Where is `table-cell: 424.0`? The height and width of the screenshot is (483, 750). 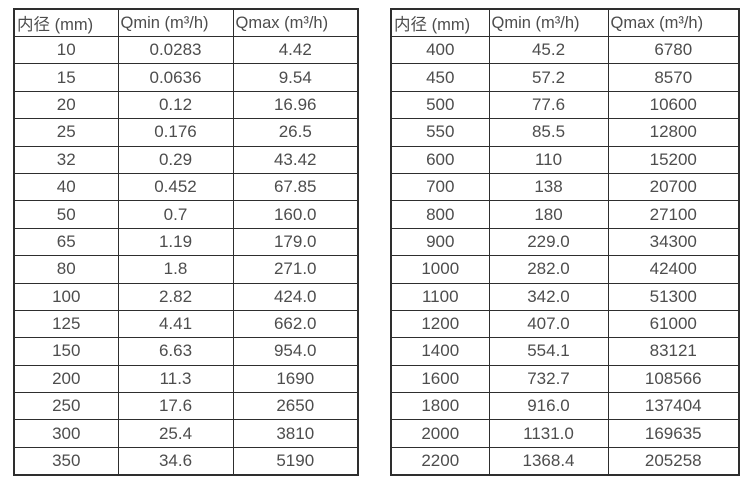 table-cell: 424.0 is located at coordinates (295, 296).